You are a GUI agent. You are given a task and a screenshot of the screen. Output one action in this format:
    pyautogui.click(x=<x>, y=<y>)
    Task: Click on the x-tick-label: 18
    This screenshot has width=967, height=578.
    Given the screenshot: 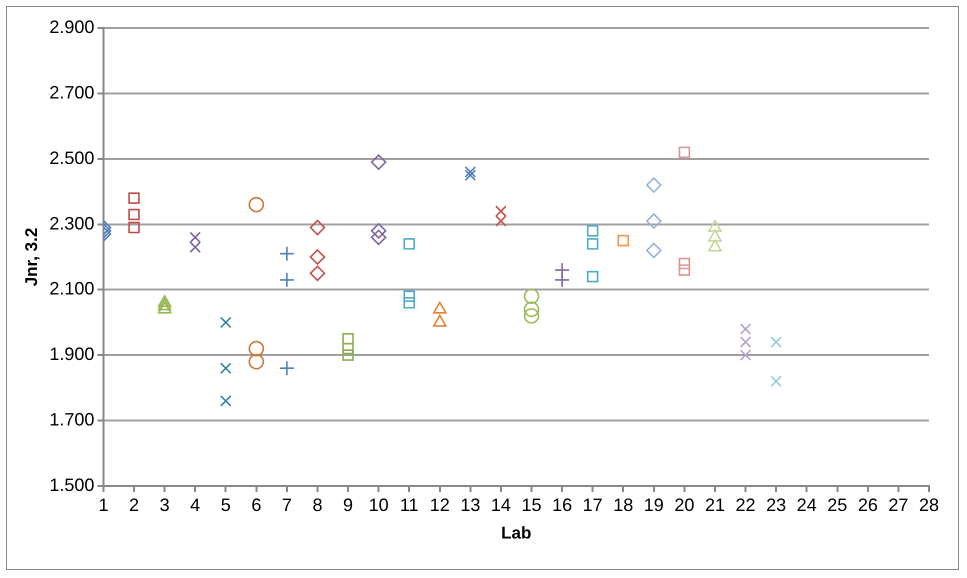 What is the action you would take?
    pyautogui.click(x=623, y=504)
    